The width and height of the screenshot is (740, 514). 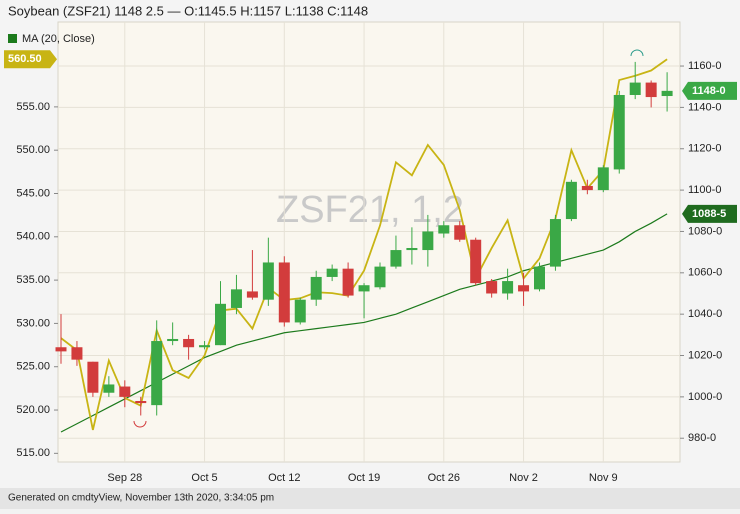 I want to click on y2-tick-label: 1080-0, so click(x=705, y=231).